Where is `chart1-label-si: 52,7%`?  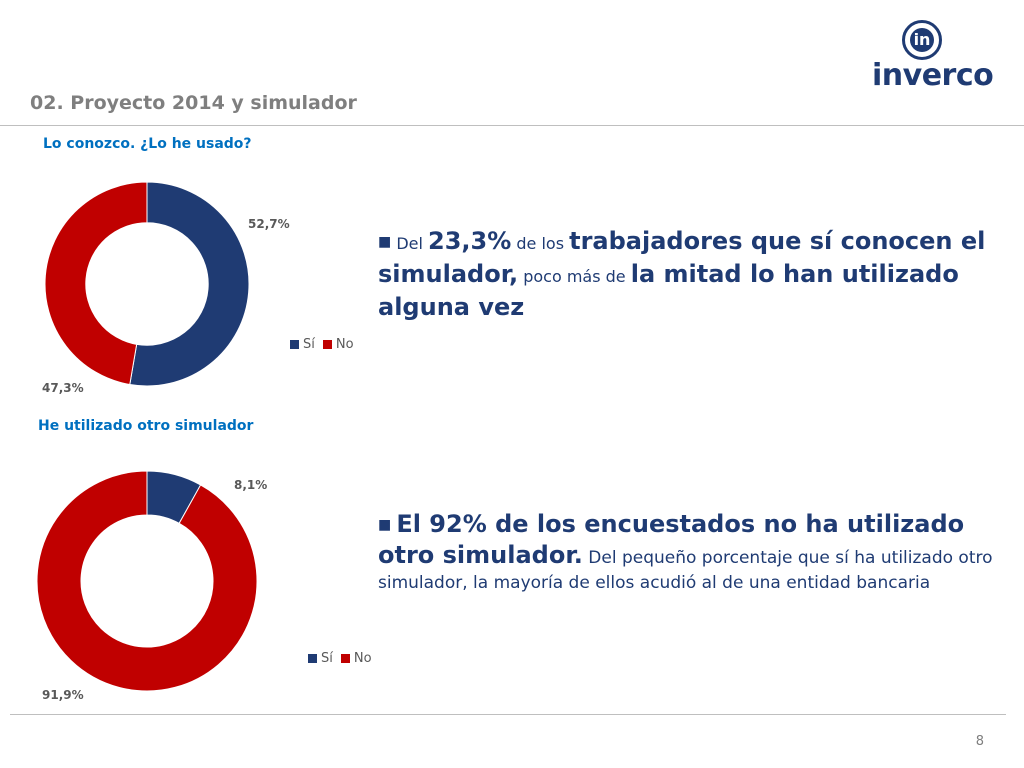
chart1-label-si: 52,7% is located at coordinates (269, 224).